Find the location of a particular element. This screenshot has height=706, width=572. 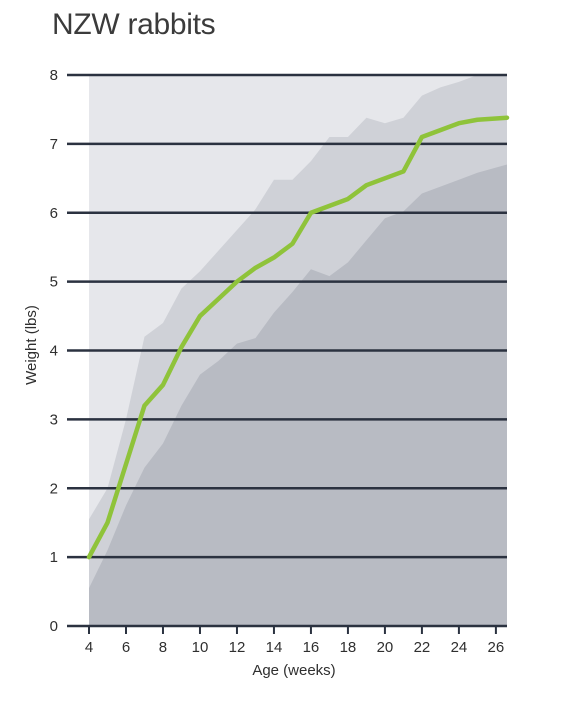

x-tick-label-8: 8 is located at coordinates (163, 647).